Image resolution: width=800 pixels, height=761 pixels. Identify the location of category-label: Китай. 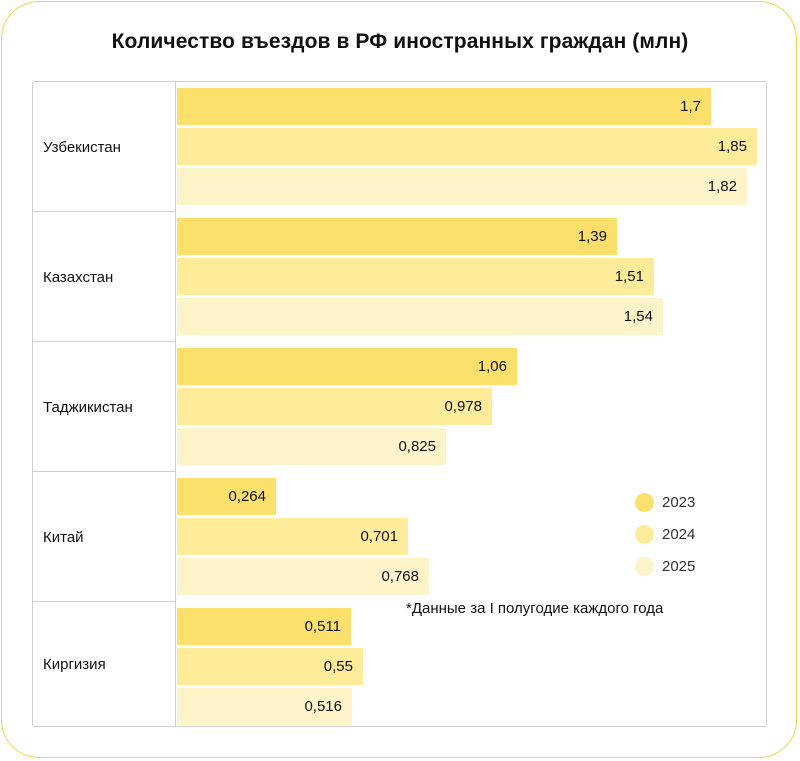
(104, 537).